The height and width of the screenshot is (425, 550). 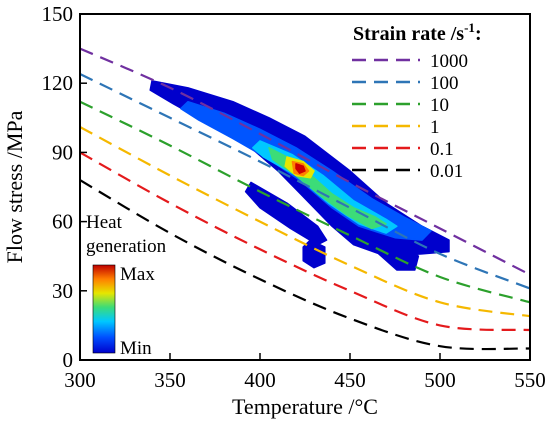 I want to click on x-tick-label-3: 450, so click(x=350, y=380).